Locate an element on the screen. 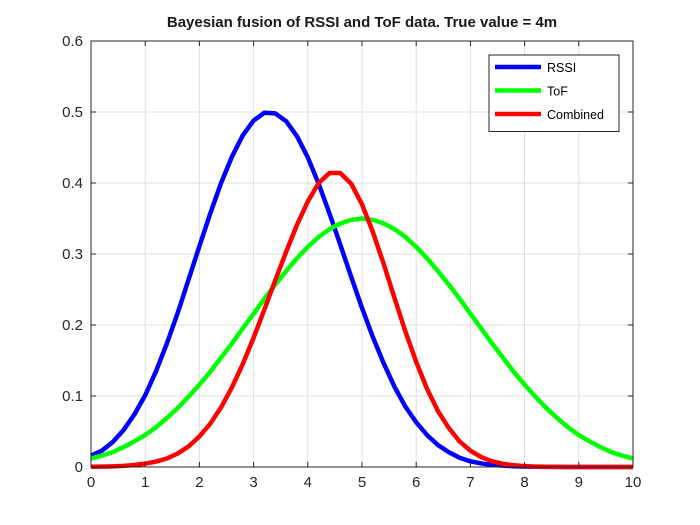  y-tick-label: 0.3 is located at coordinates (72, 254).